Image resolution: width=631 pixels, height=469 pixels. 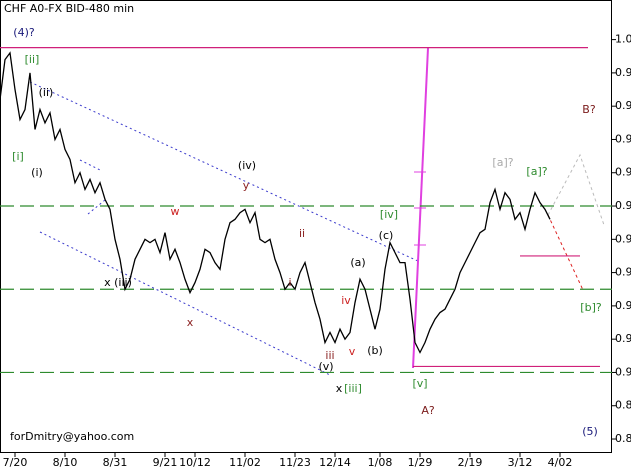 I want to click on x-tick-label: 1/08, so click(x=380, y=462).